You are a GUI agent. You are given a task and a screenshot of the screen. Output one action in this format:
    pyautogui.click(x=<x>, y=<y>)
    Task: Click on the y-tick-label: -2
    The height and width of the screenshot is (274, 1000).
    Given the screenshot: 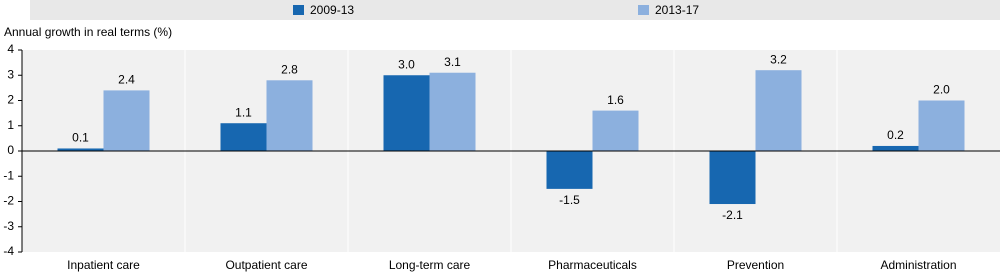 What is the action you would take?
    pyautogui.click(x=8, y=201)
    